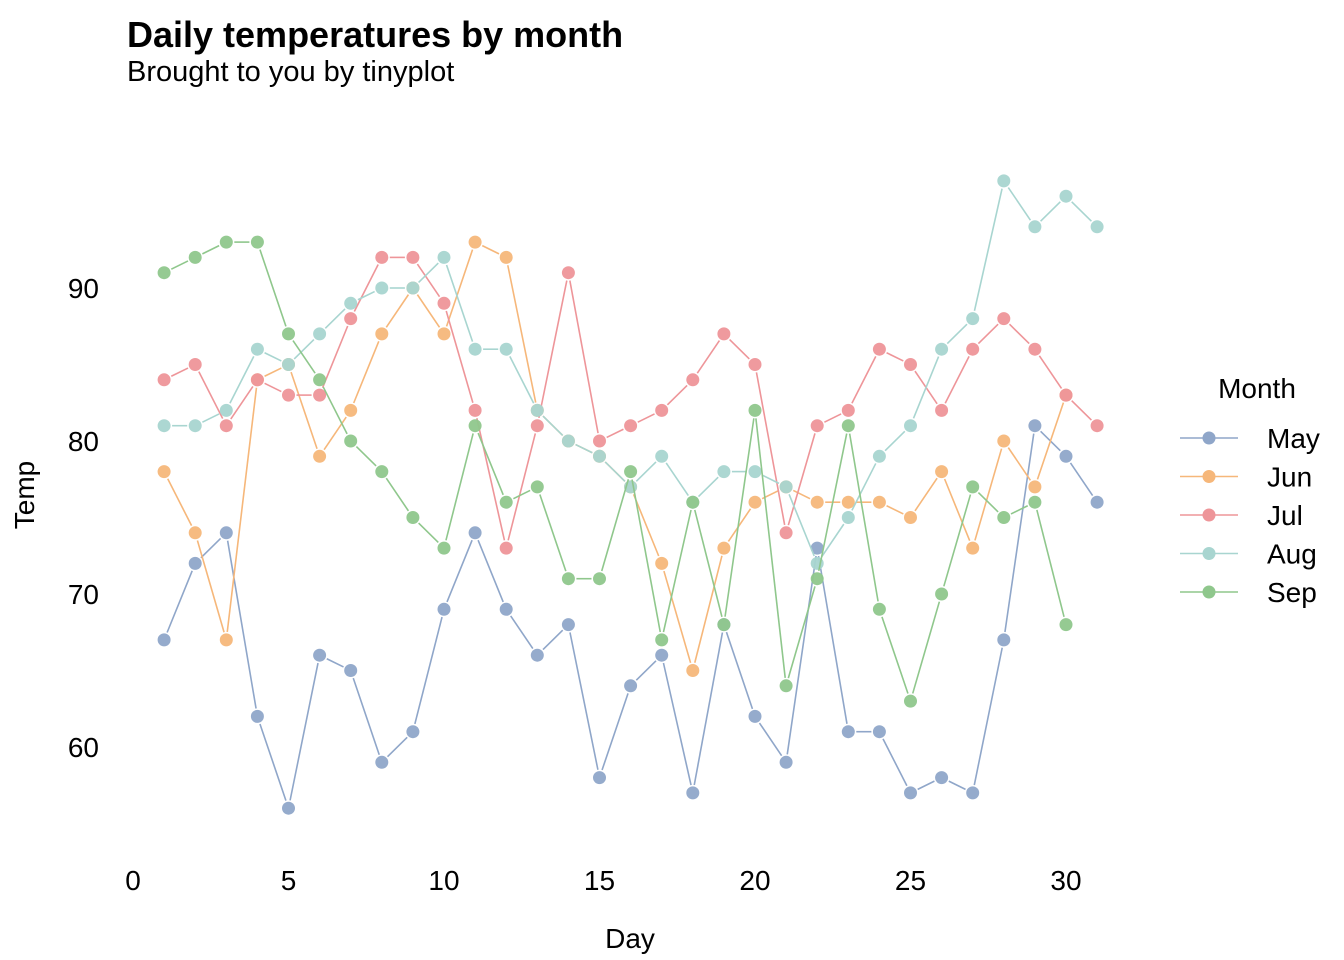 This screenshot has height=960, width=1344. I want to click on x-tick-label: 10, so click(443, 880).